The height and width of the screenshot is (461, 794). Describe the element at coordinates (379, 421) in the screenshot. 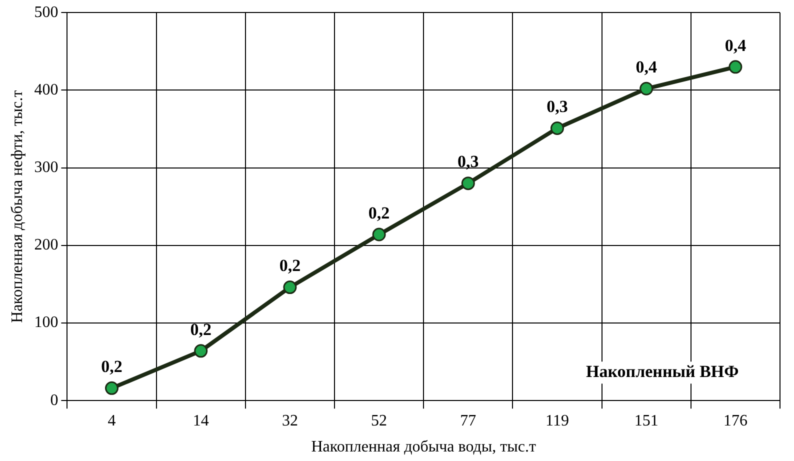

I see `x-tick-label: 52` at that location.